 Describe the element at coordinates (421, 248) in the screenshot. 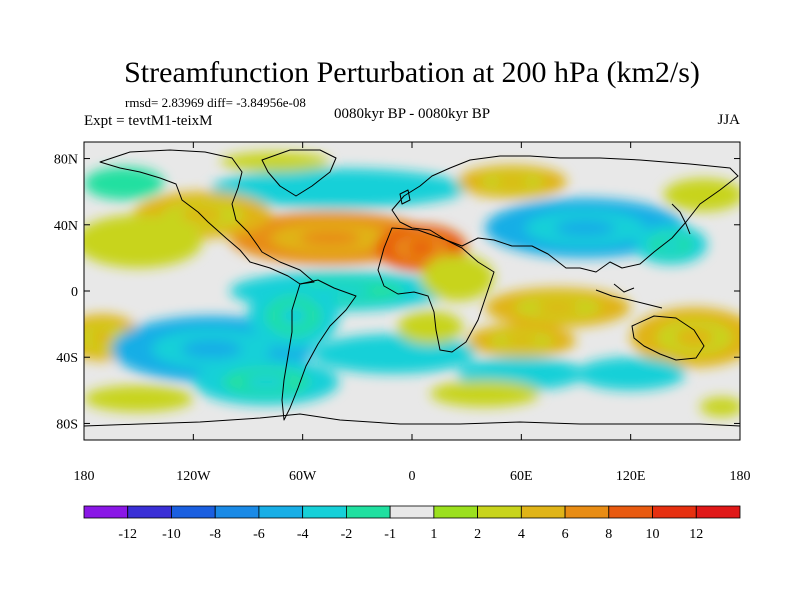

I see `field-region-n-africa-pos-core` at that location.